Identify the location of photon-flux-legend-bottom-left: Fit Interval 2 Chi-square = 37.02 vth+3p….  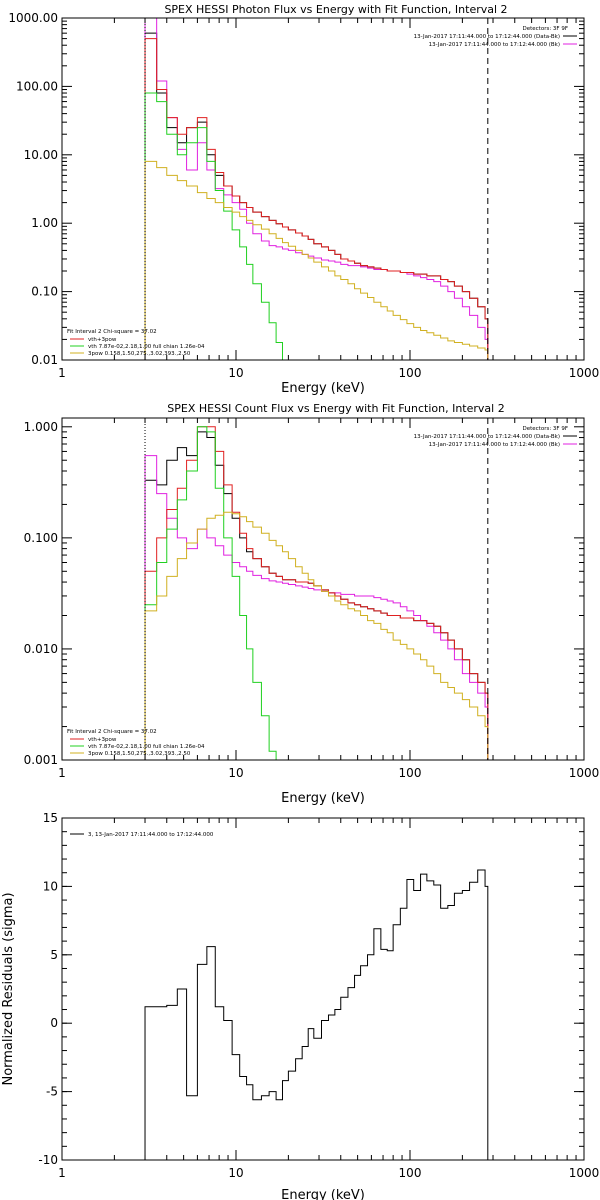
(136, 343).